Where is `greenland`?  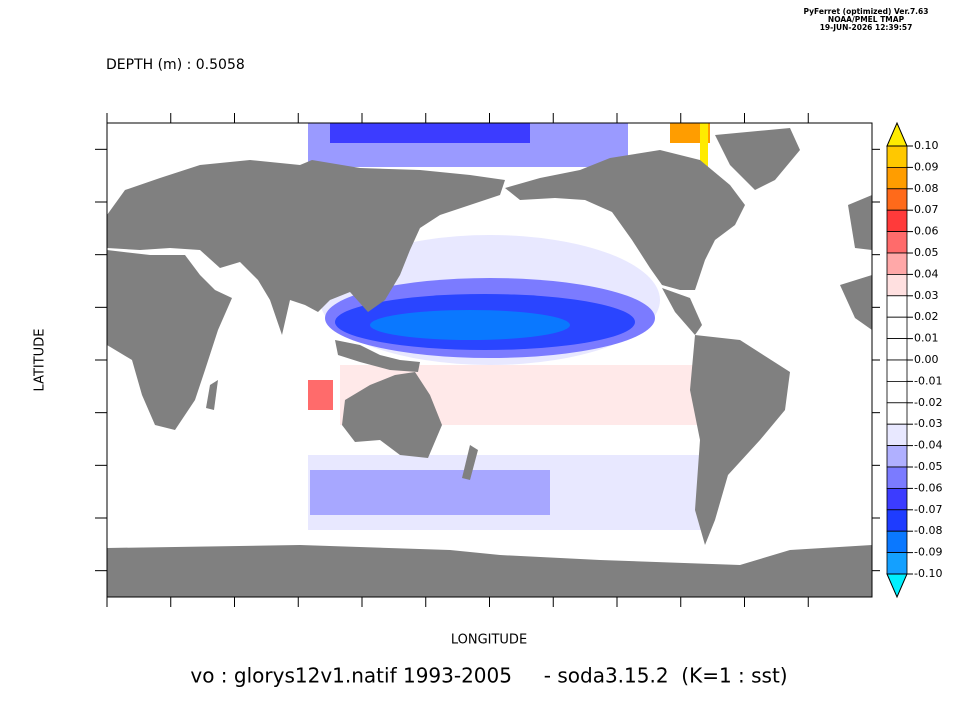 greenland is located at coordinates (757, 159).